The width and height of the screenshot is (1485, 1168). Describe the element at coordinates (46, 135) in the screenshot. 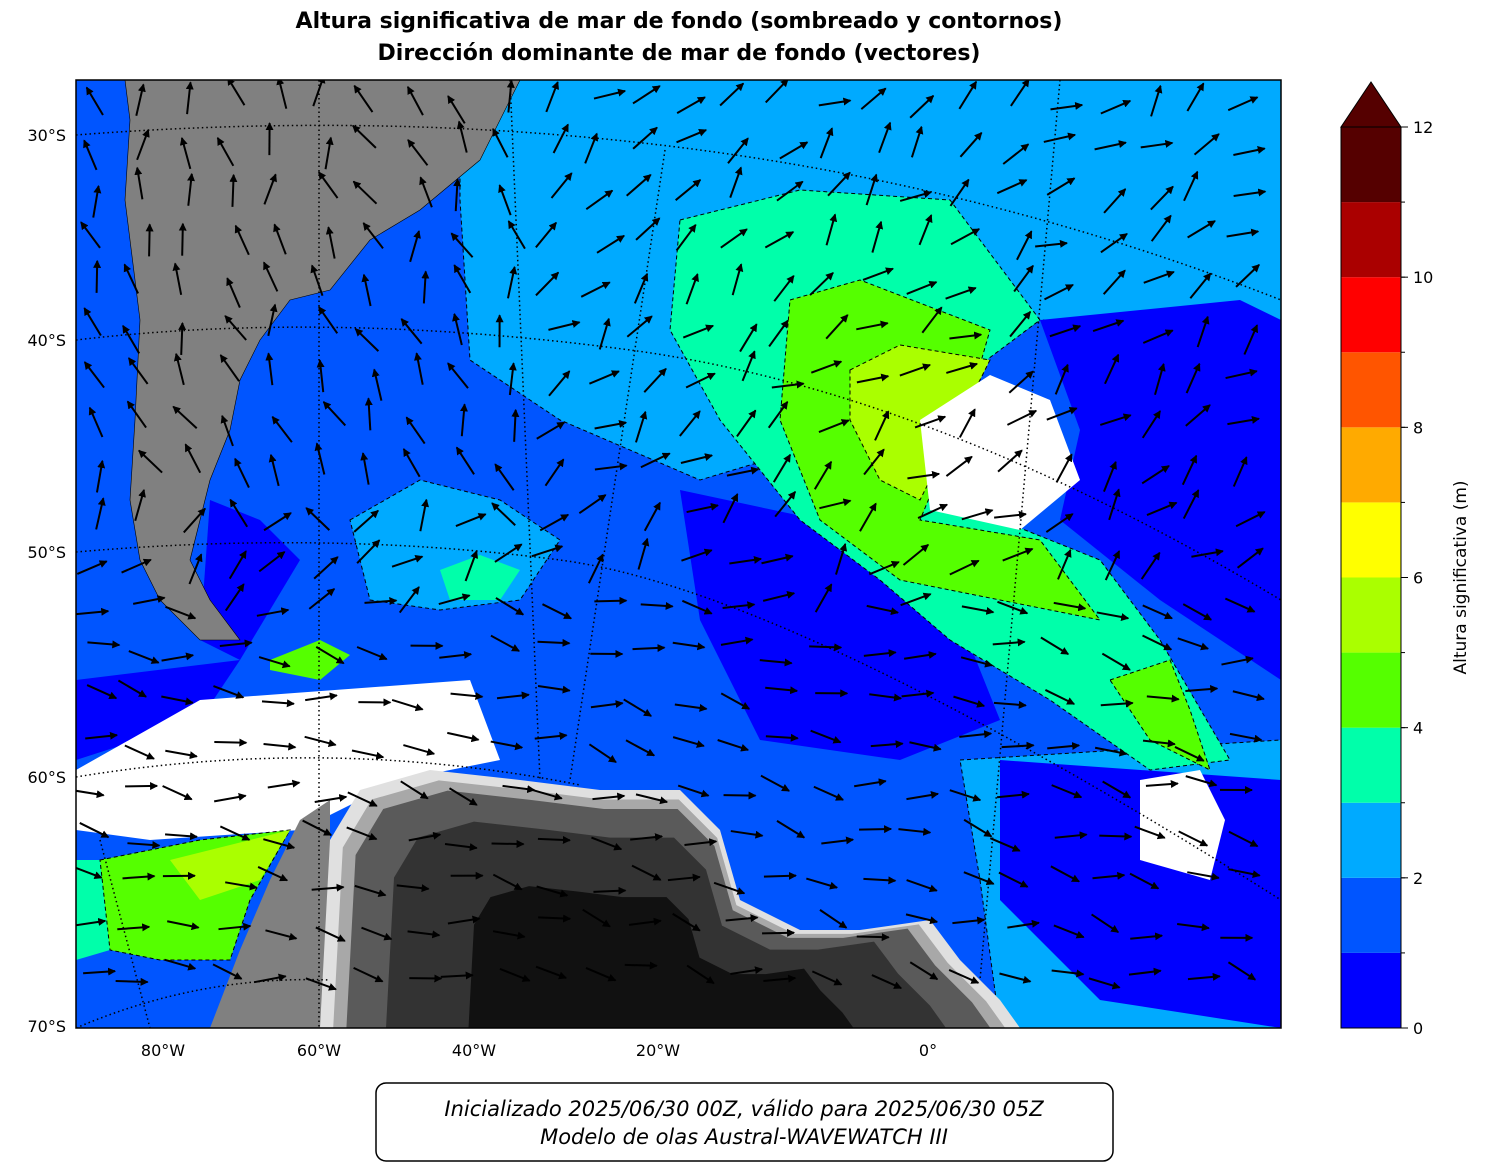

I see `lat-label: 30°S` at that location.